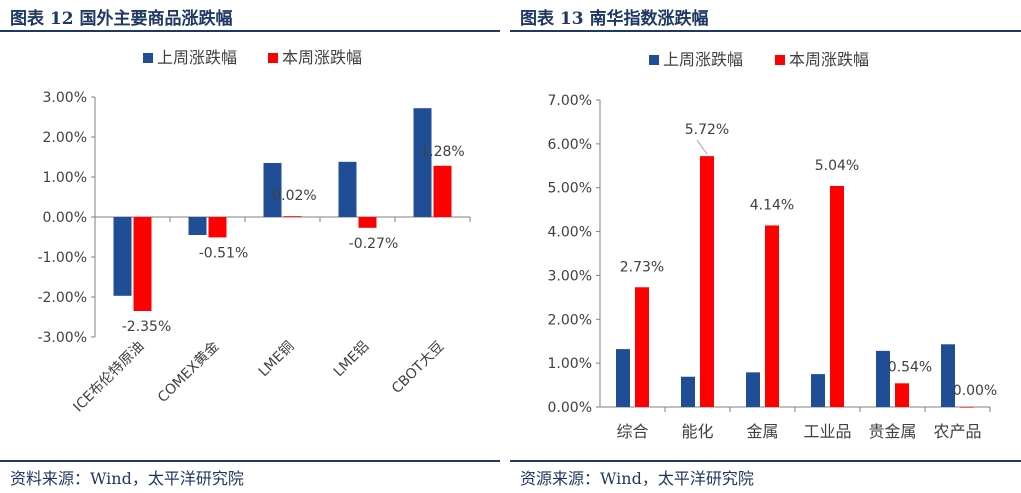 This screenshot has height=493, width=1021. I want to click on y-tick-label: -3.00%, so click(62, 338).